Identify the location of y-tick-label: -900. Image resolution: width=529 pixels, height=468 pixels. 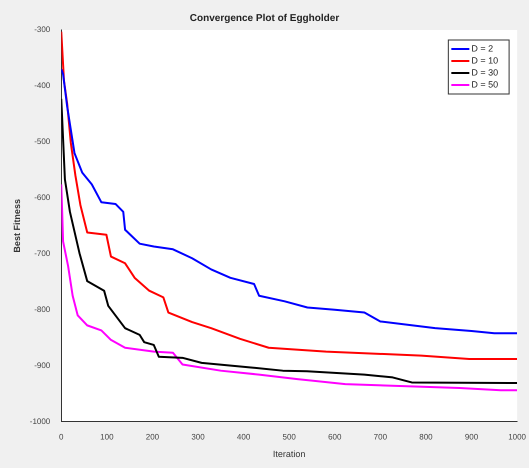
(42, 365).